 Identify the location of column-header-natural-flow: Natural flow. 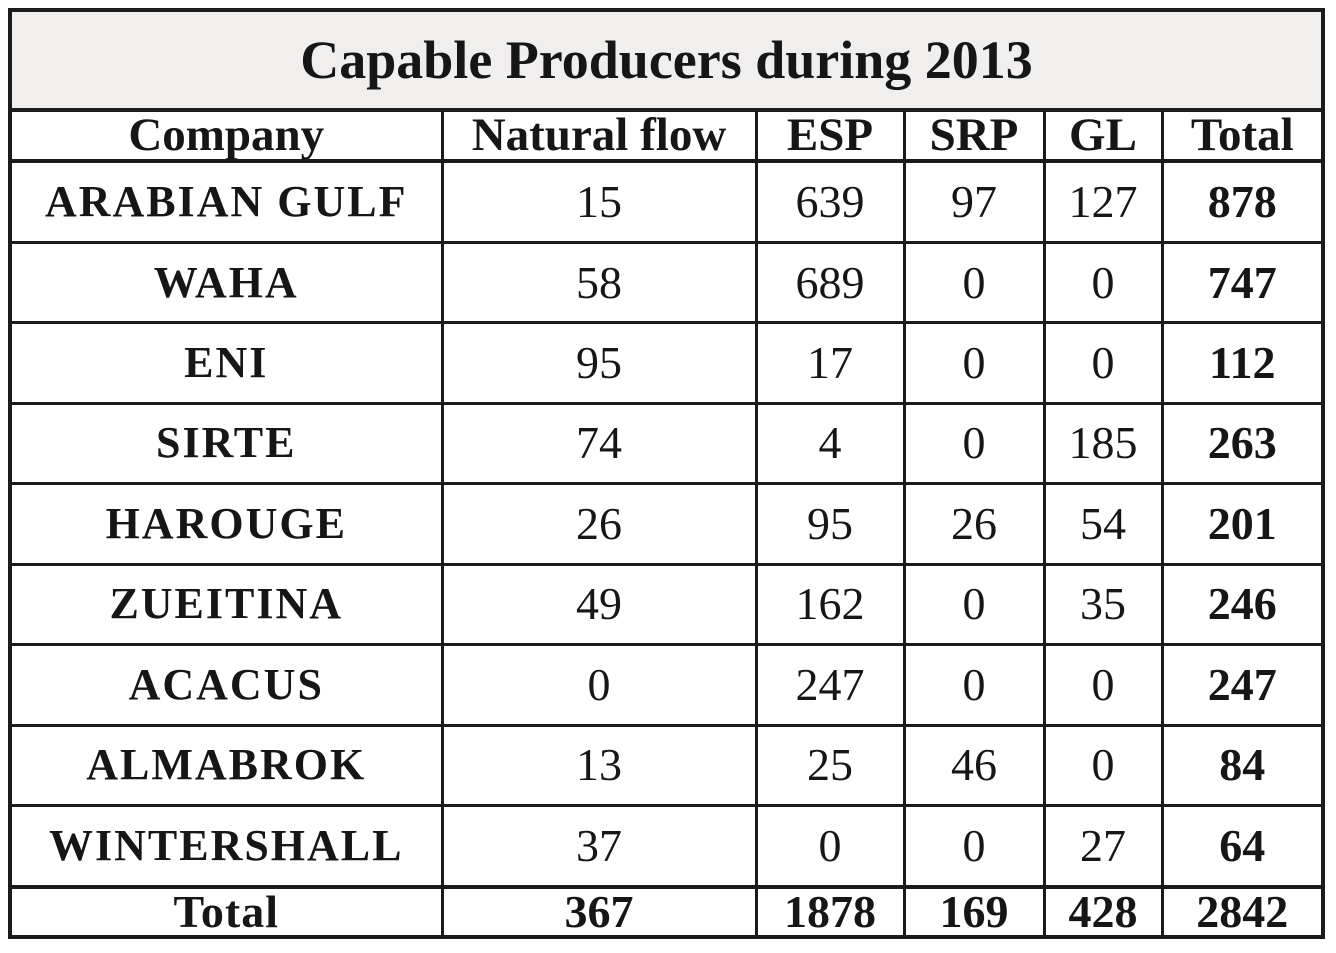
(599, 135).